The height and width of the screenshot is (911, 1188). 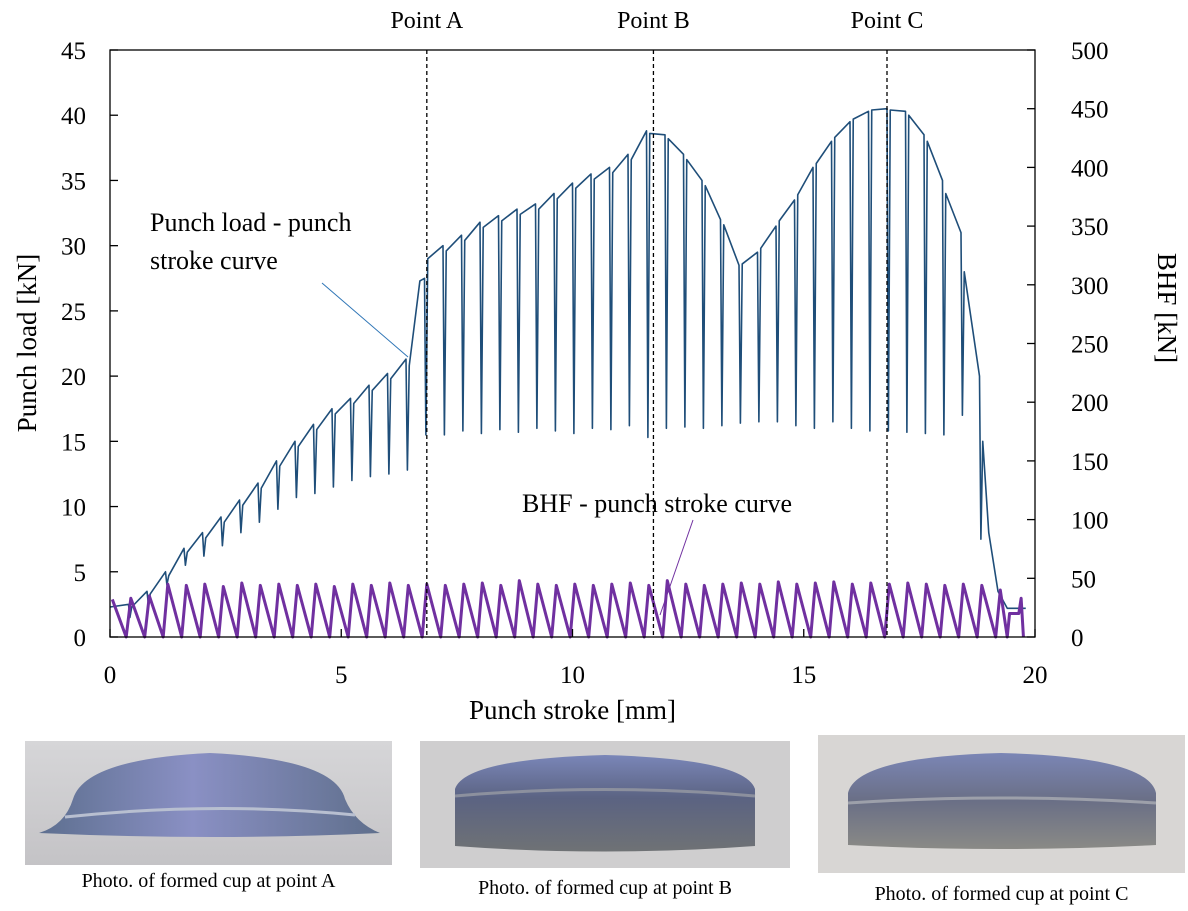 What do you see at coordinates (80, 573) in the screenshot?
I see `y-tick-label: 5` at bounding box center [80, 573].